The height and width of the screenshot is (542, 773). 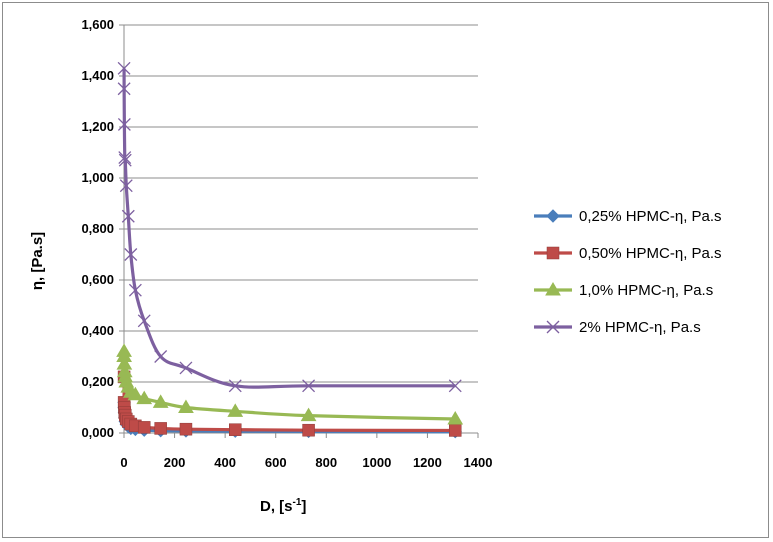 I want to click on legend-item: 0,50% HPMC-η, Pa.s, so click(x=628, y=253).